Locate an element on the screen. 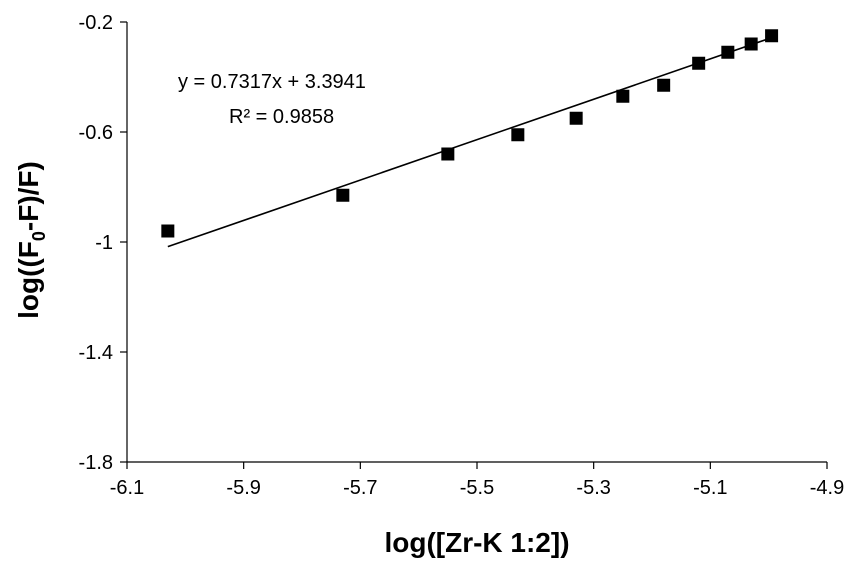  x-tick-label: -5.9 is located at coordinates (243, 488).